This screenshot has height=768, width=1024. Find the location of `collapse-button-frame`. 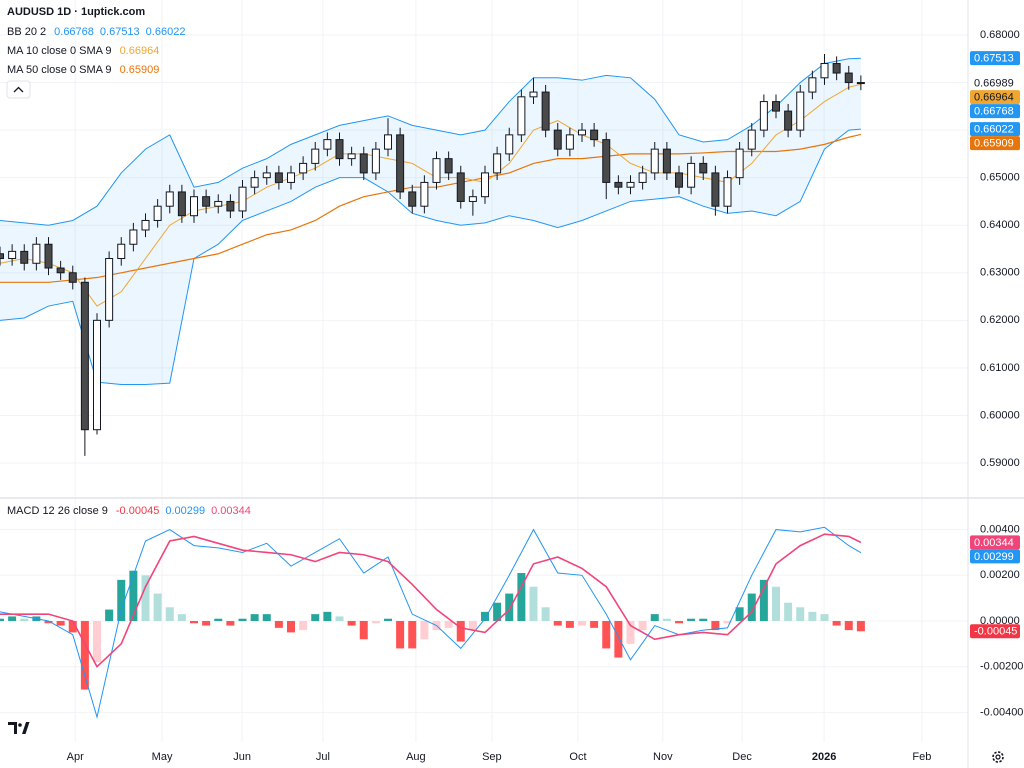

collapse-button-frame is located at coordinates (18, 89).